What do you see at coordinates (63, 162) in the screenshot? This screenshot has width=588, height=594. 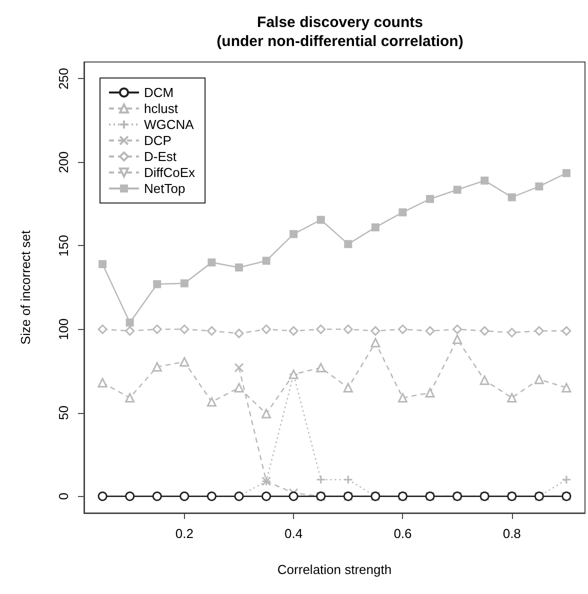 I see `y-tick-label: 200` at bounding box center [63, 162].